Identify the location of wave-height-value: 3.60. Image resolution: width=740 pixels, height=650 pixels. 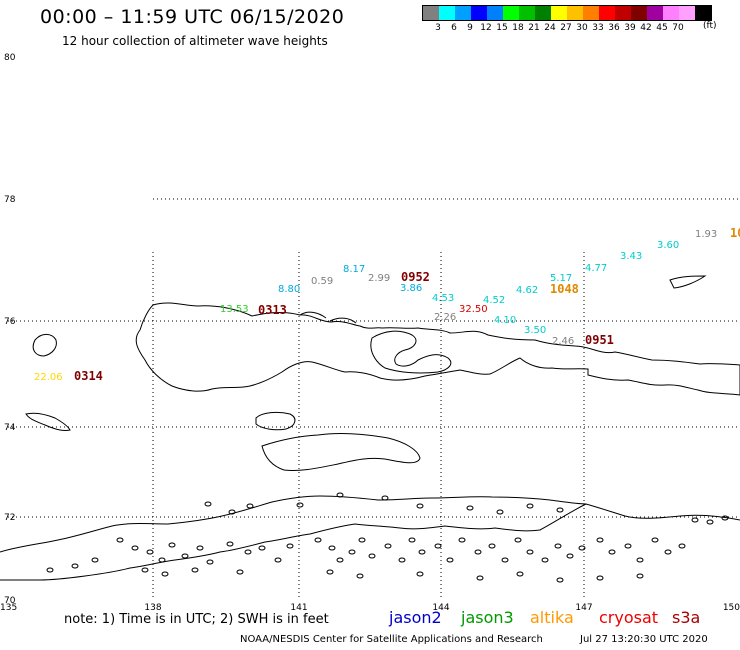
(668, 245).